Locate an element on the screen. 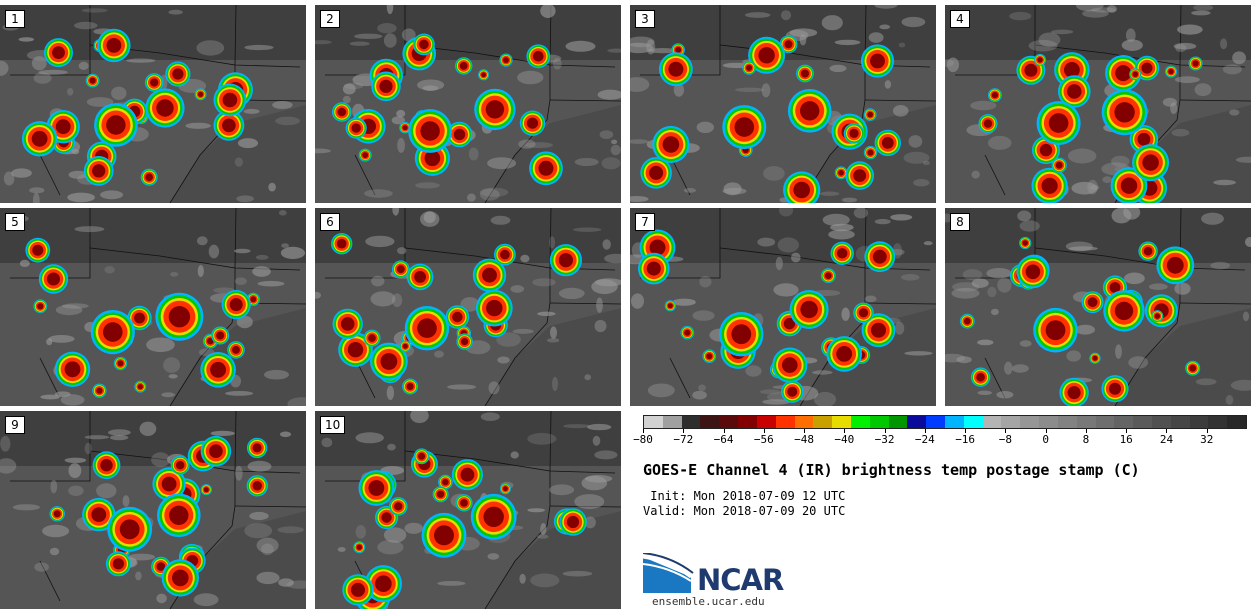 The width and height of the screenshot is (1260, 610). stamp-panel-10: 10 is located at coordinates (468, 510).